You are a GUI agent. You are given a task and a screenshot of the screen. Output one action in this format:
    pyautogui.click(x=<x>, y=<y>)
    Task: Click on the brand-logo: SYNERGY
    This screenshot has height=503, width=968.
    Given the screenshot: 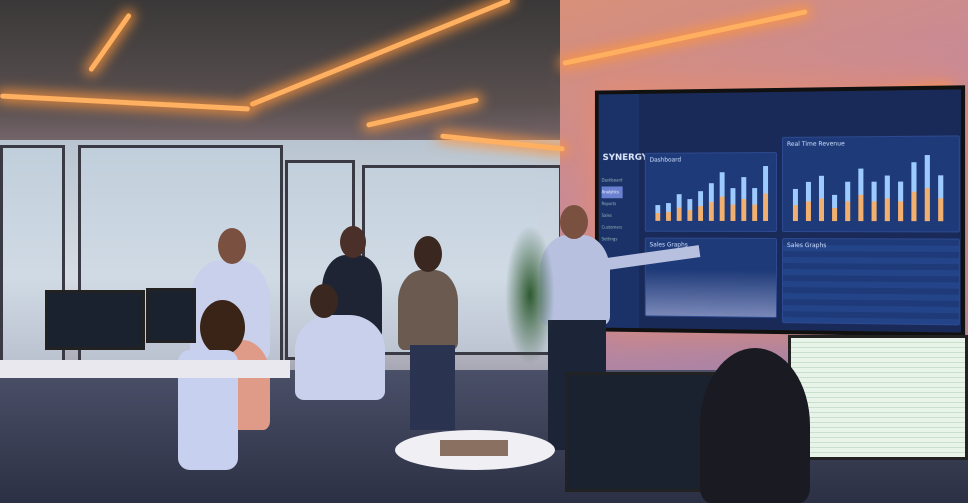 What is the action you would take?
    pyautogui.click(x=625, y=157)
    